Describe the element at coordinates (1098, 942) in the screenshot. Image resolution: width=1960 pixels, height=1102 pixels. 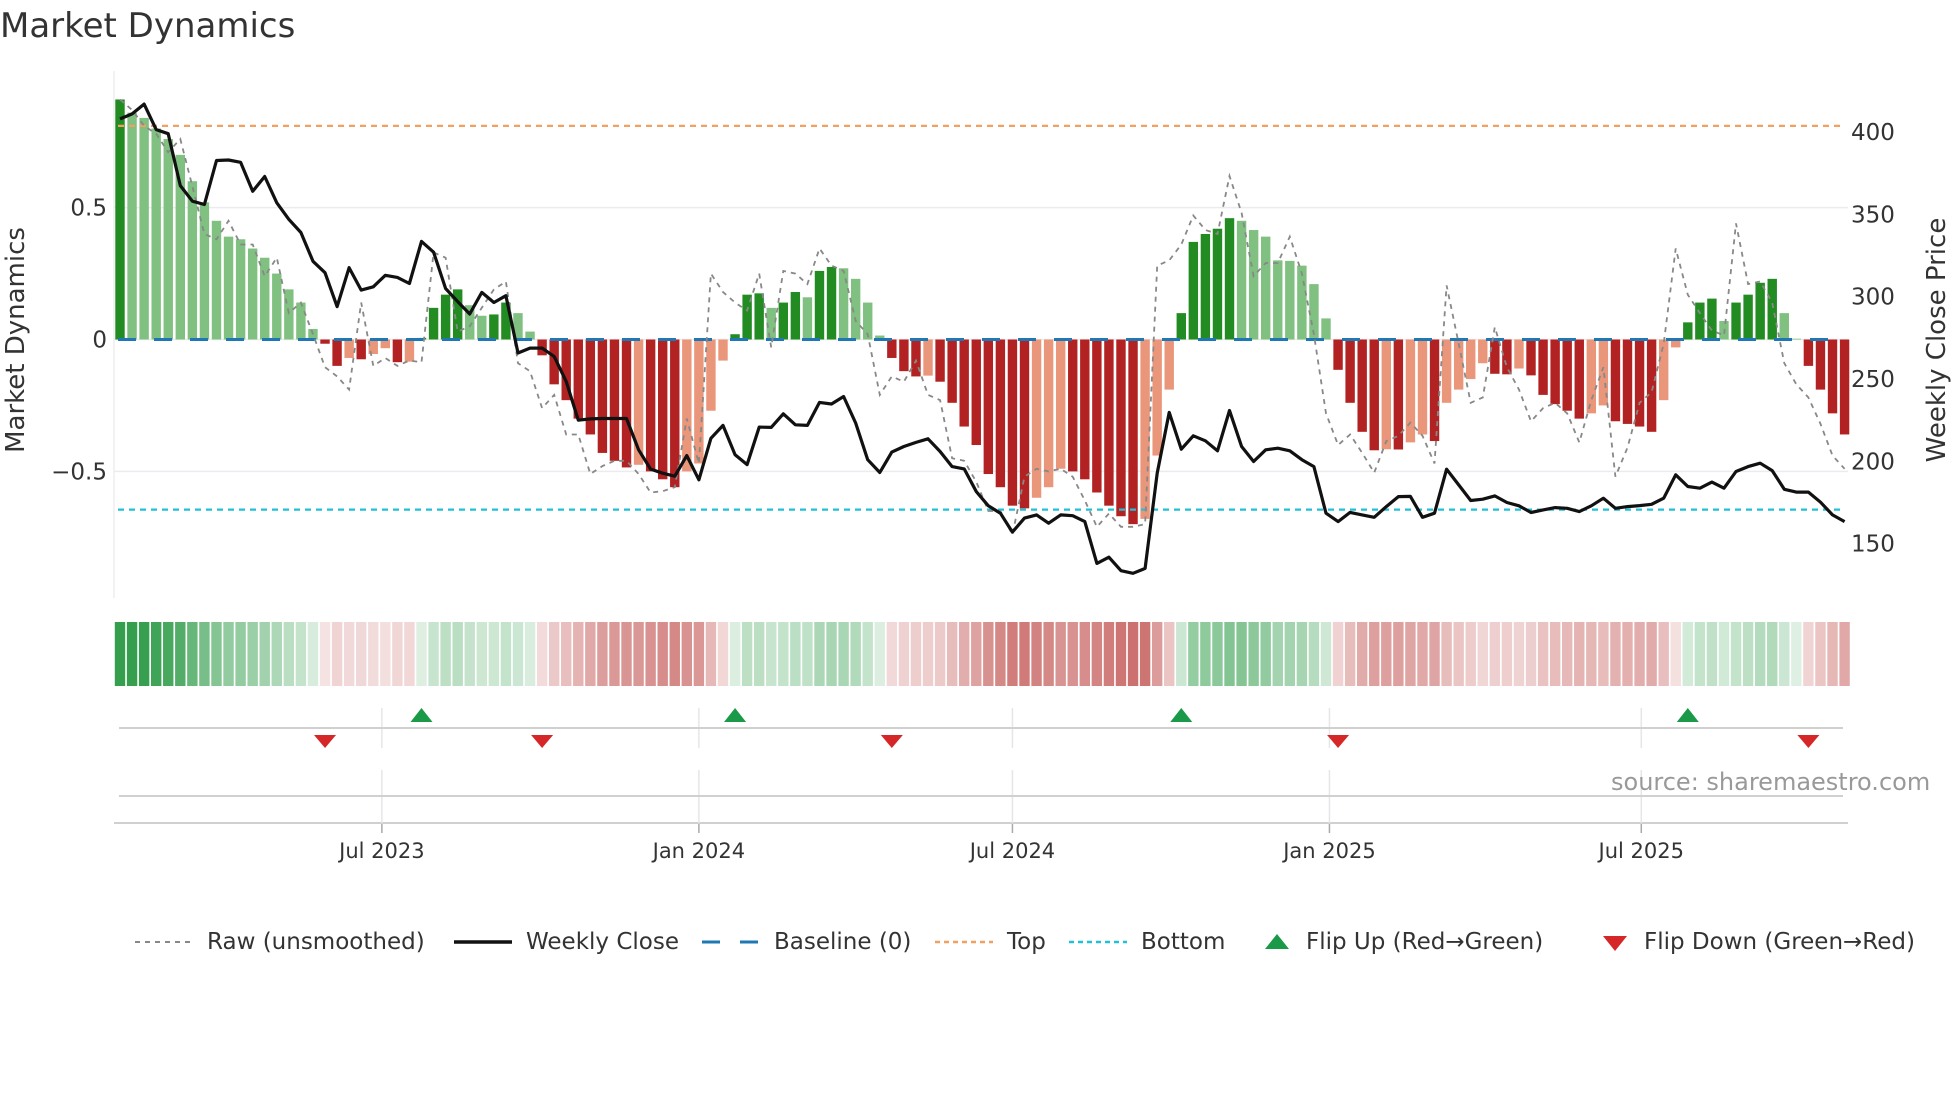
I see `dotted-line-icon` at that location.